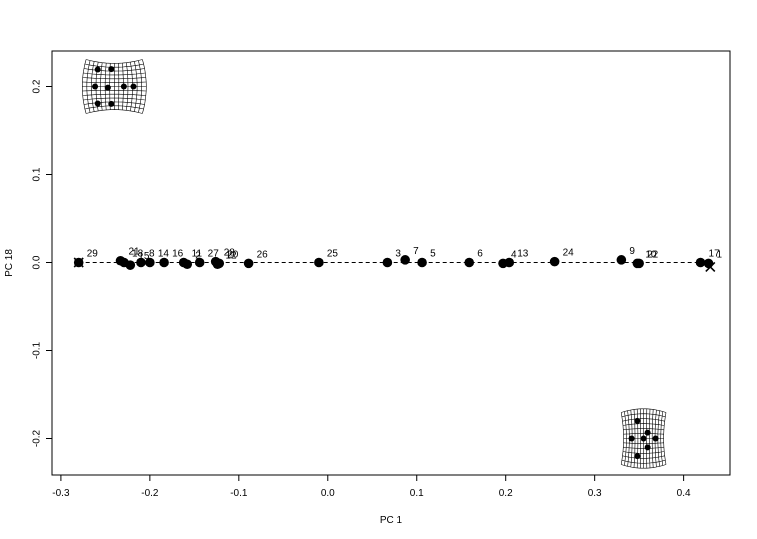 The image size is (757, 539). What do you see at coordinates (371, 486) in the screenshot?
I see `x-axis: -0.3 -0.2 -0.1 0.0 0.1 0.2 0.3 0.4` at bounding box center [371, 486].